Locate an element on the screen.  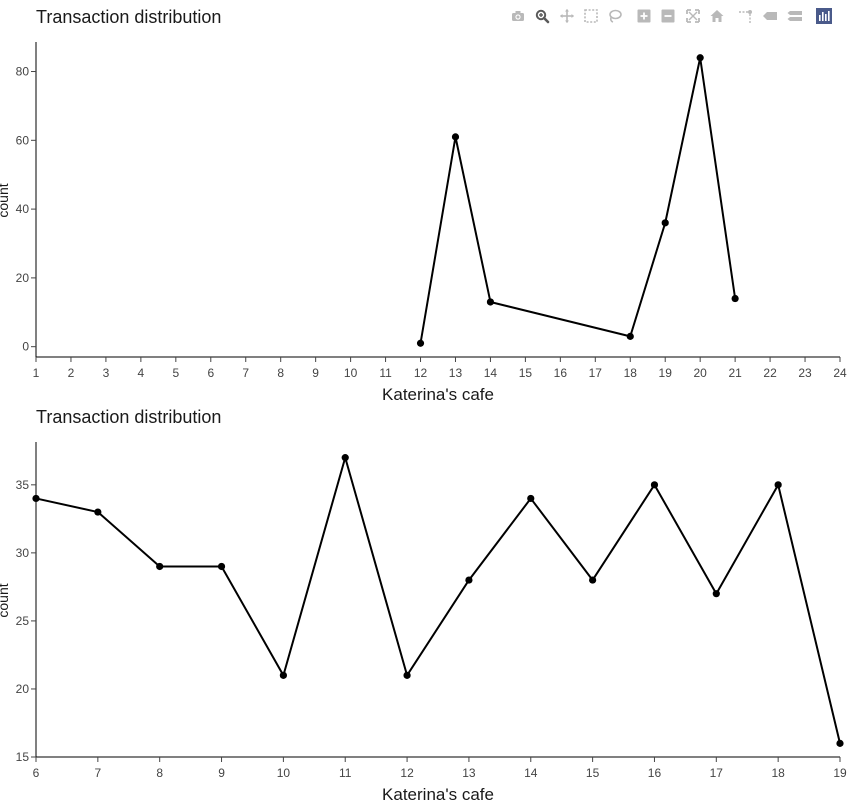
hover-closest-button is located at coordinates (770, 16).